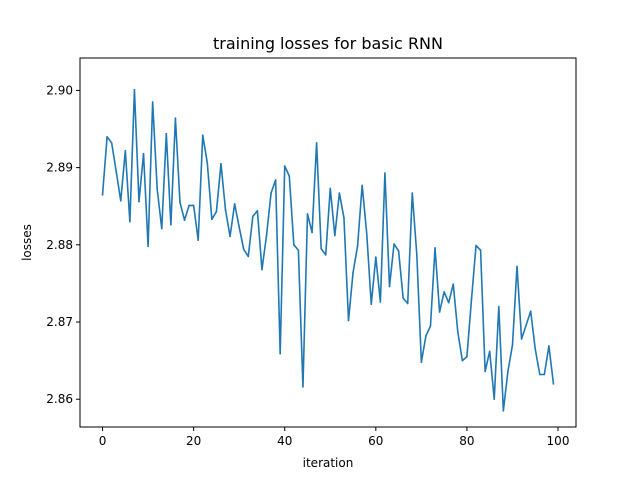 The image size is (640, 480). Describe the element at coordinates (59, 245) in the screenshot. I see `y-tick-label: 2.88` at that location.